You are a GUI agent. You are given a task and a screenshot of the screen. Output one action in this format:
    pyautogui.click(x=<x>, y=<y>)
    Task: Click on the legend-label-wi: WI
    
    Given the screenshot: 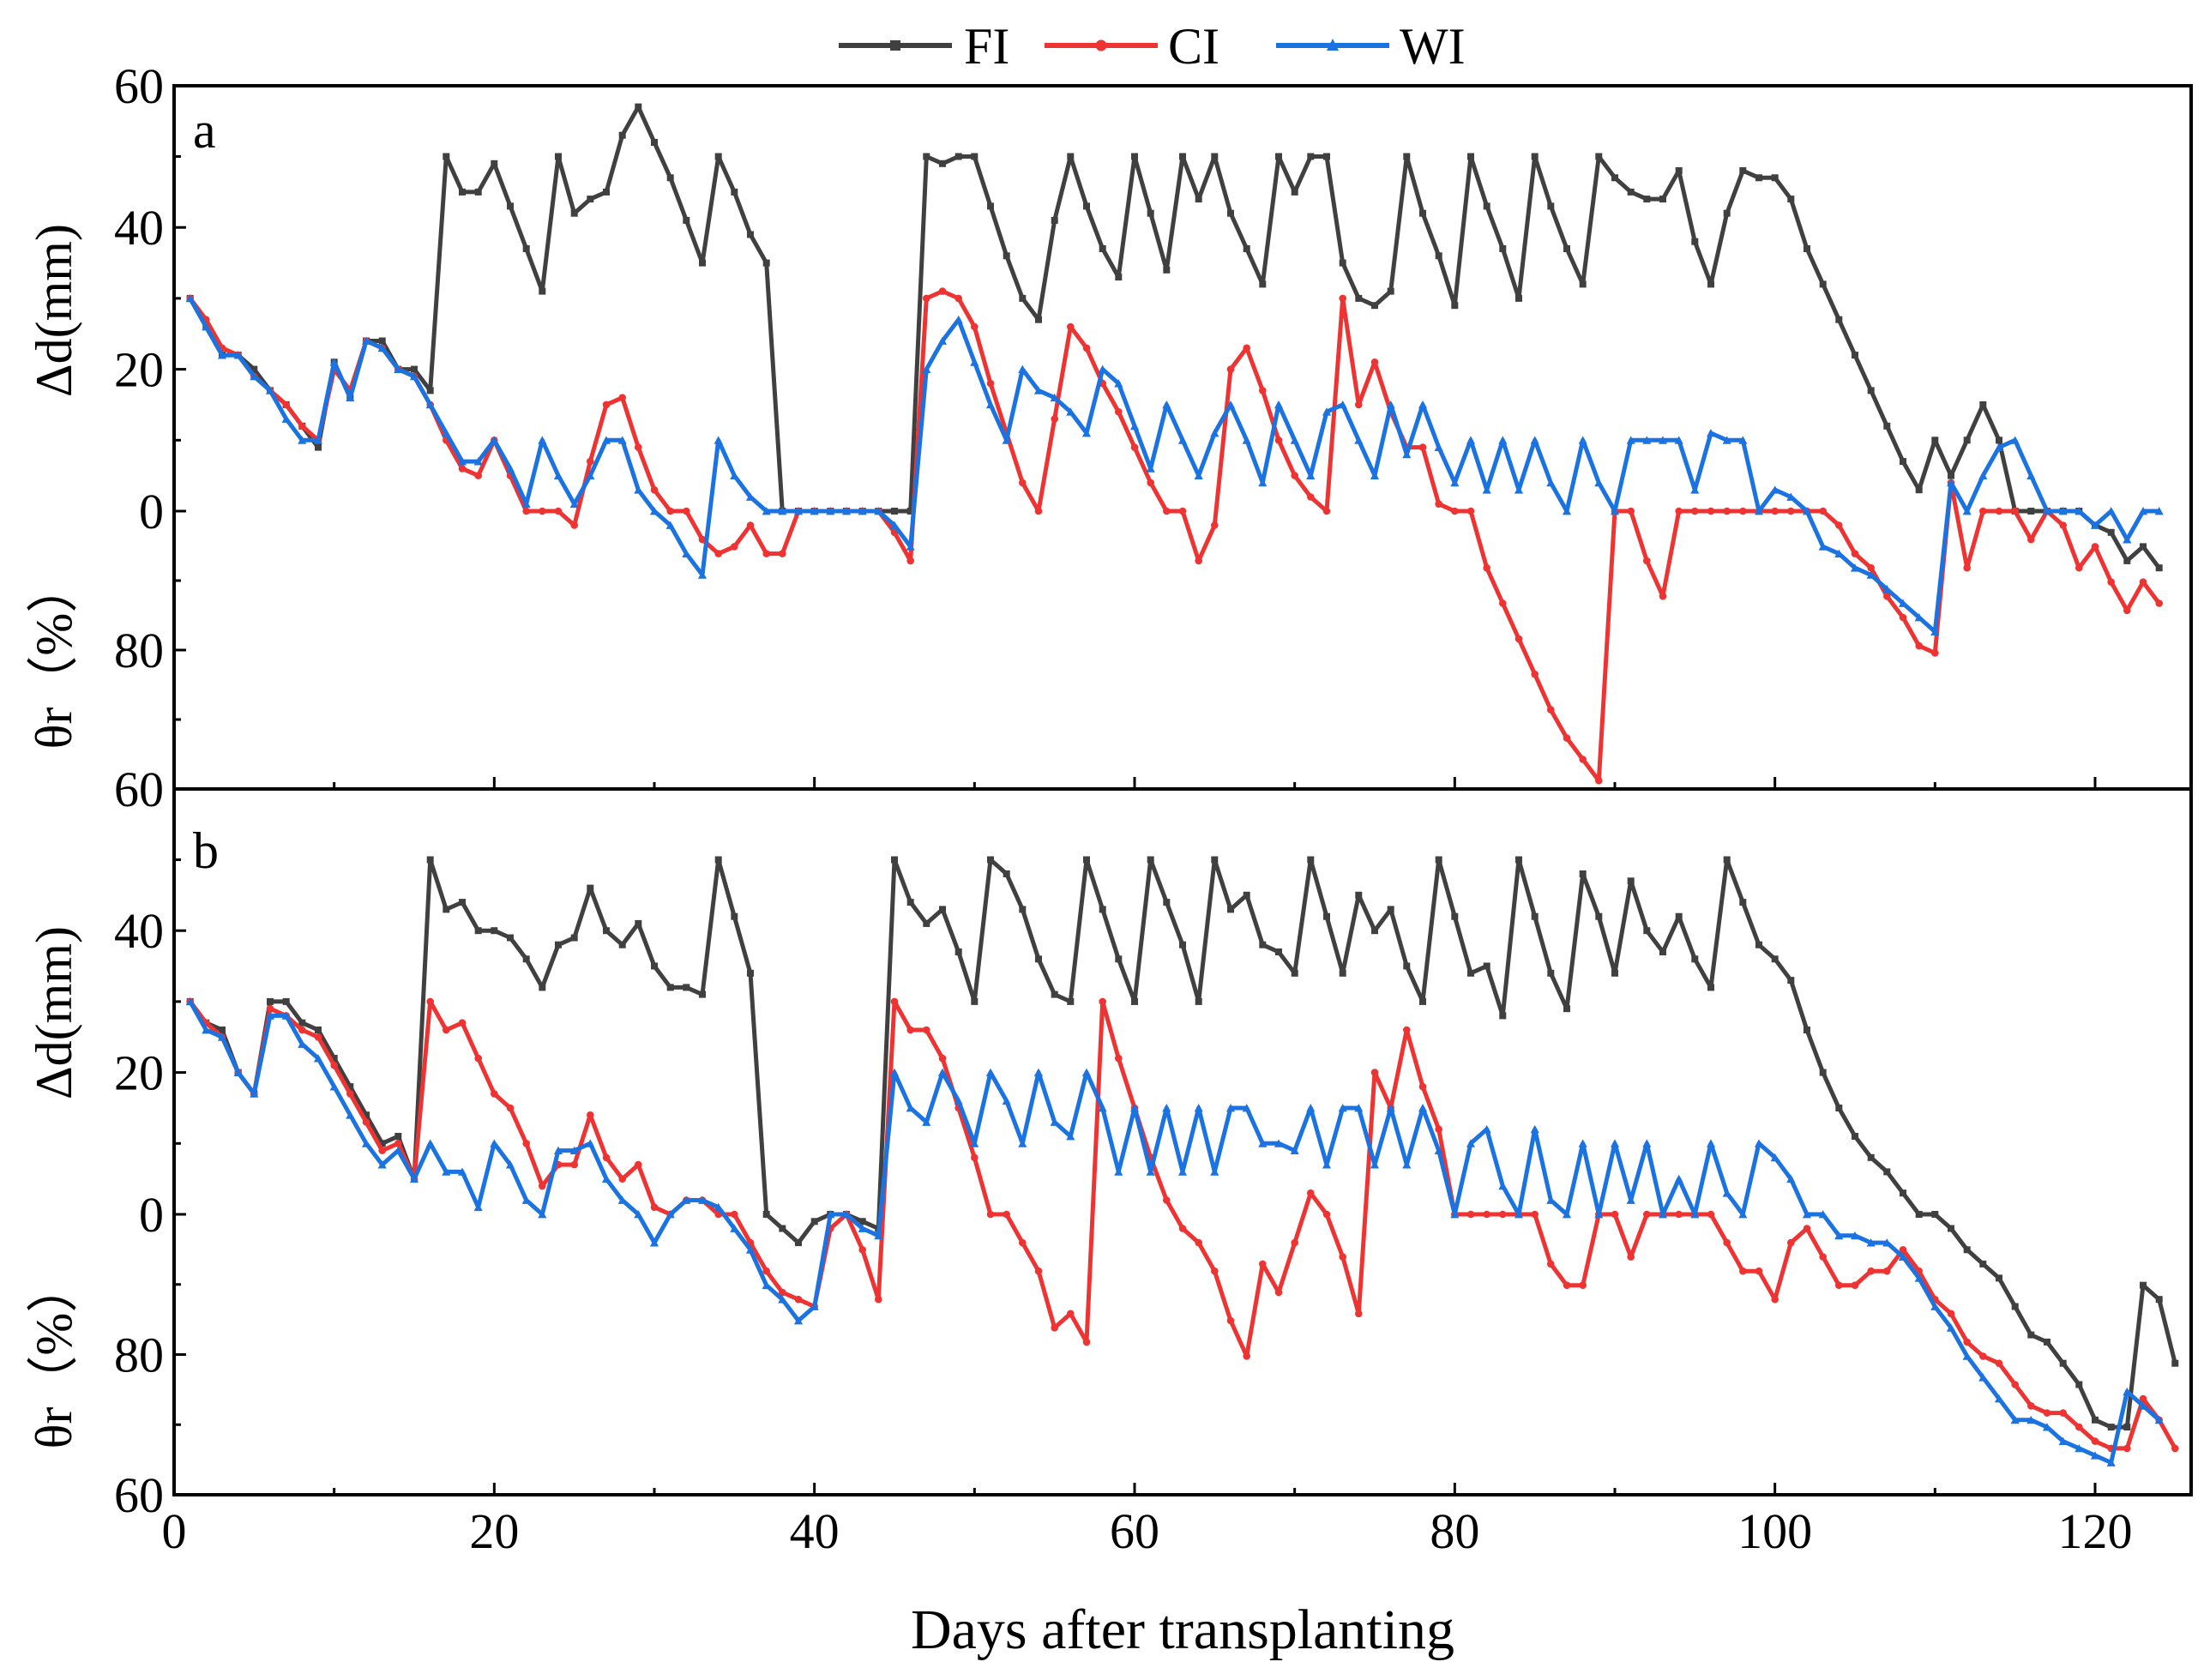 What is the action you would take?
    pyautogui.click(x=1433, y=46)
    